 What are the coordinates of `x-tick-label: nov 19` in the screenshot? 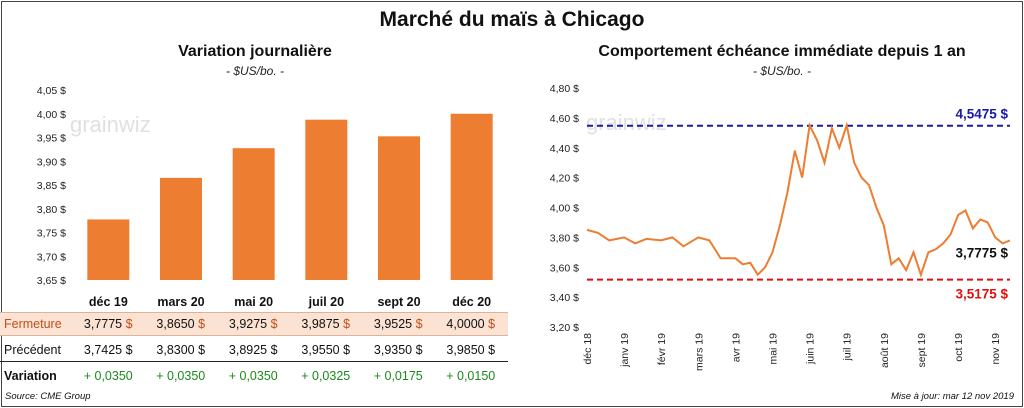 It's located at (996, 349).